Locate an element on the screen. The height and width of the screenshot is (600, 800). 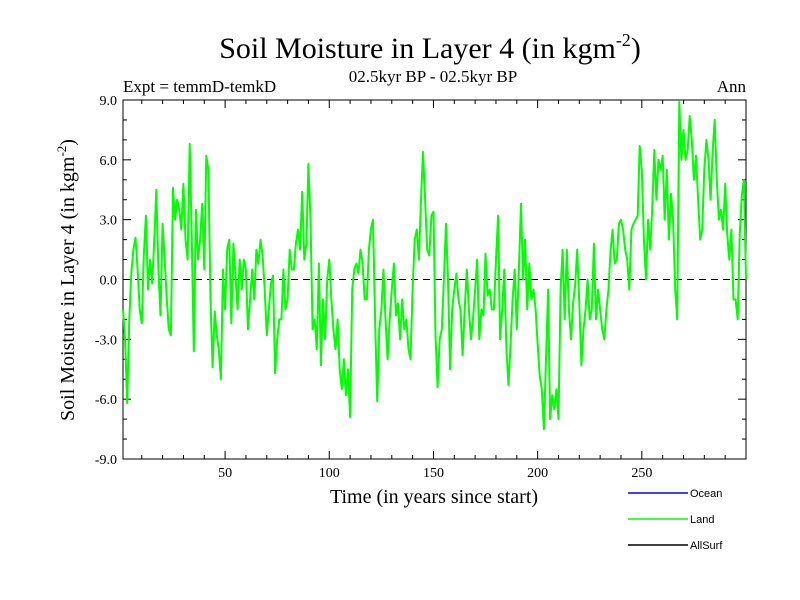
y-tick-label: -6.0 is located at coordinates (106, 400).